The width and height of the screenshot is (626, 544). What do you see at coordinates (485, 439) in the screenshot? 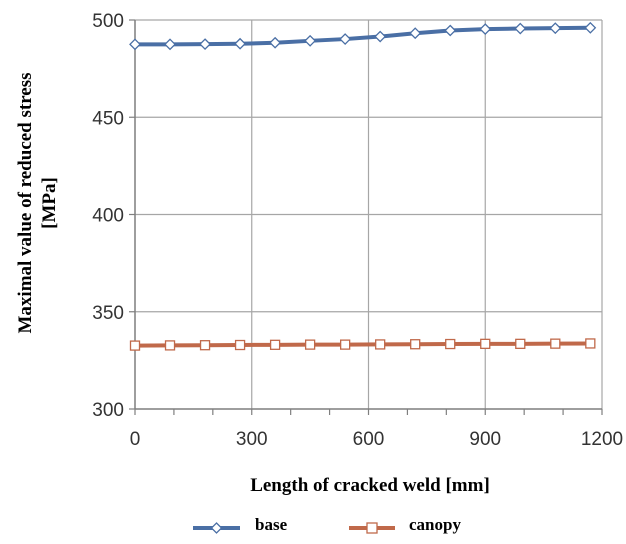
I see `x-tick-label: 900` at bounding box center [485, 439].